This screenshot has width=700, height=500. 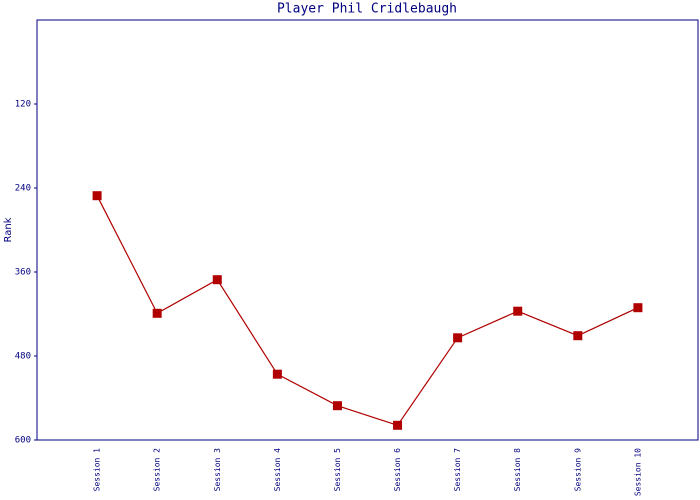 I want to click on y-tick-label: 120, so click(x=23, y=105).